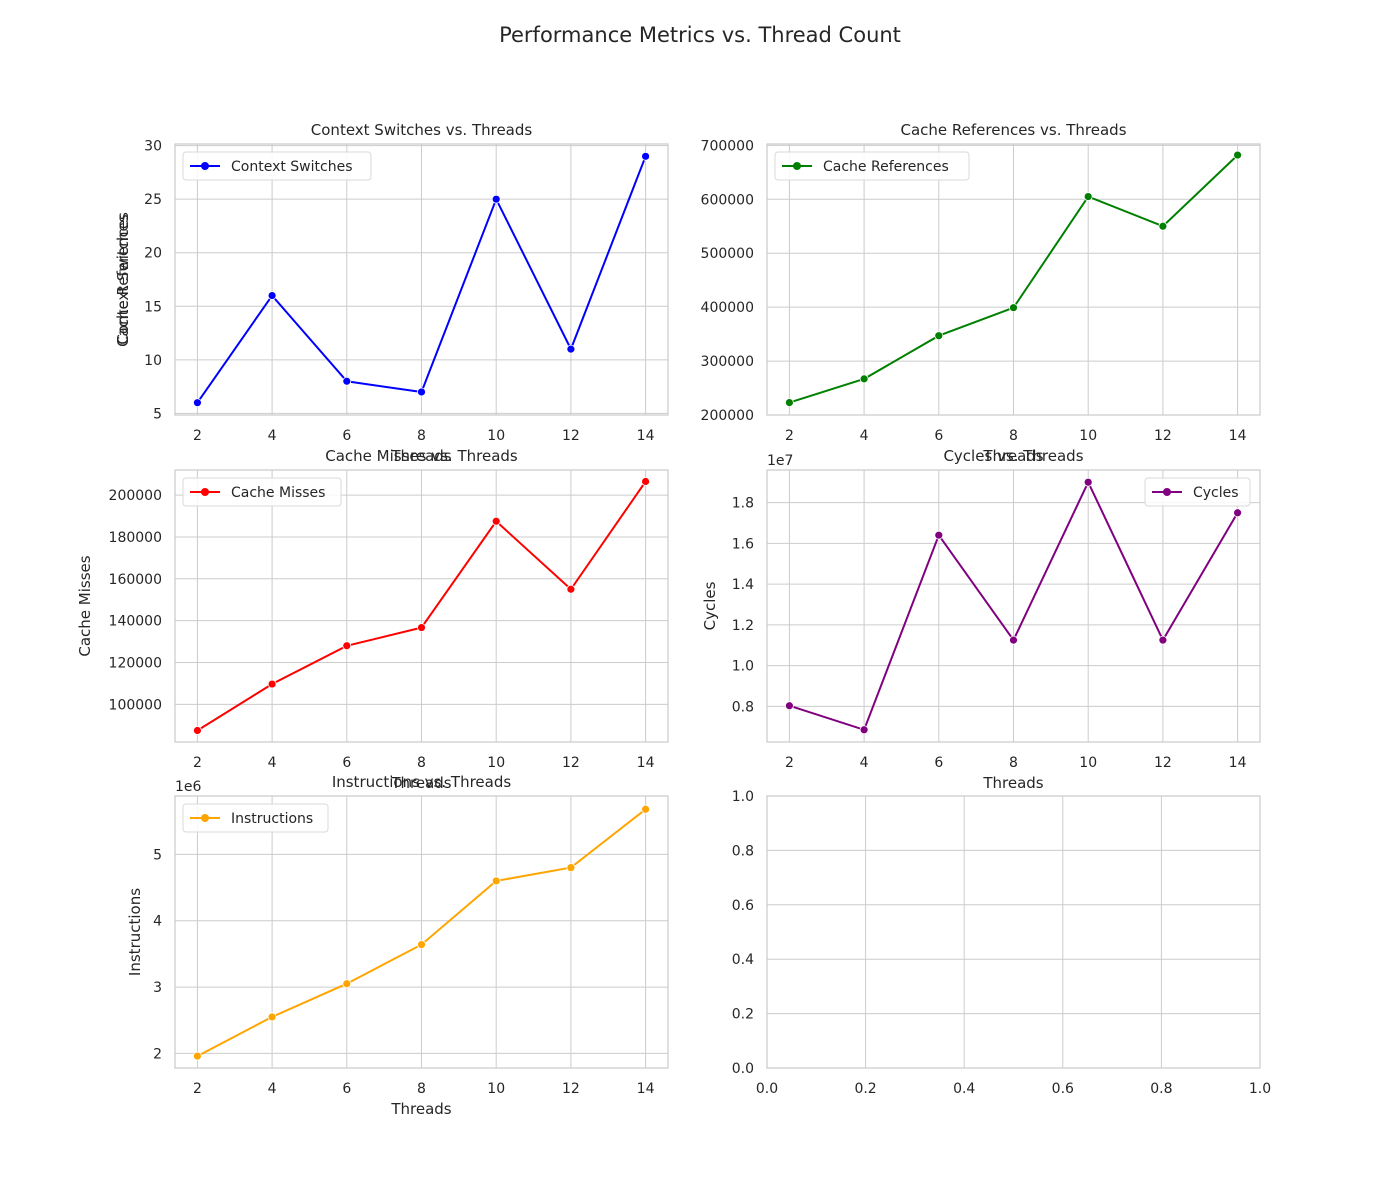 The width and height of the screenshot is (1400, 1200). I want to click on legend: Context Switches, so click(277, 166).